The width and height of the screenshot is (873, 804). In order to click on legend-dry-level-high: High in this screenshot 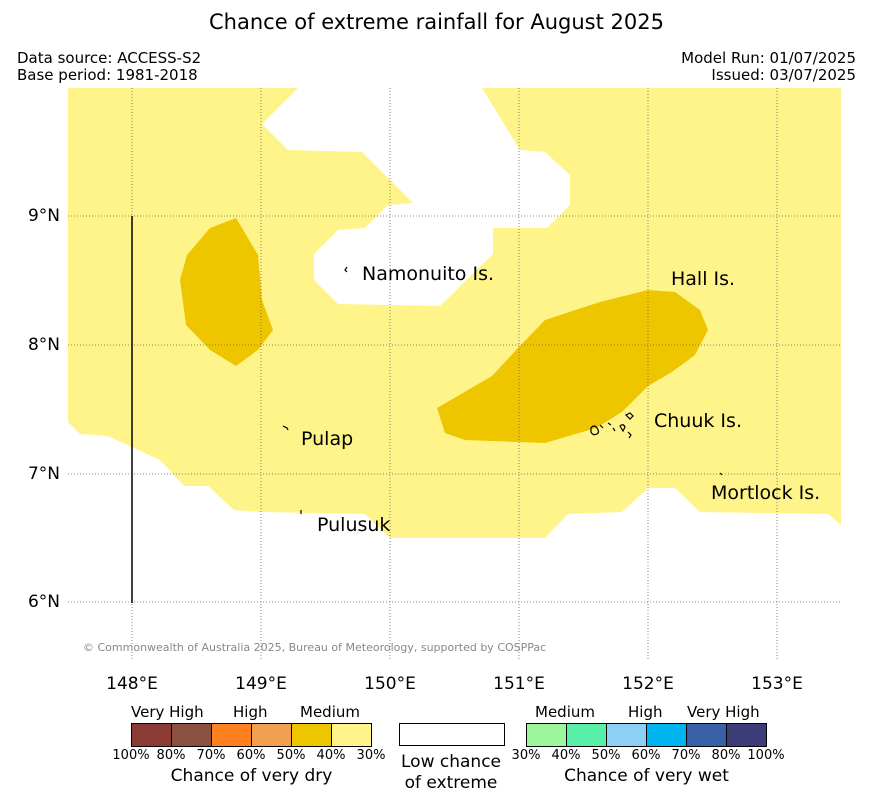, I will do `click(250, 712)`.